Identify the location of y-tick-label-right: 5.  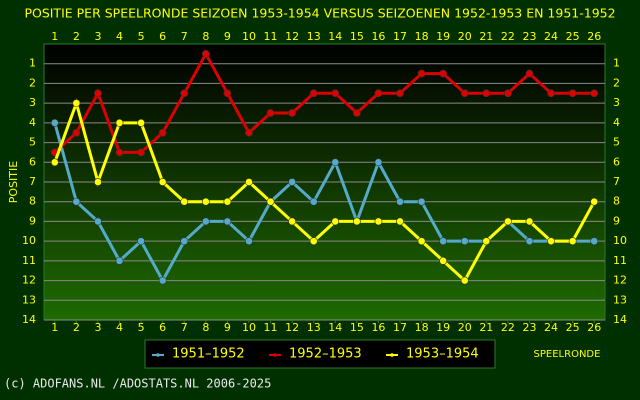
(616, 142).